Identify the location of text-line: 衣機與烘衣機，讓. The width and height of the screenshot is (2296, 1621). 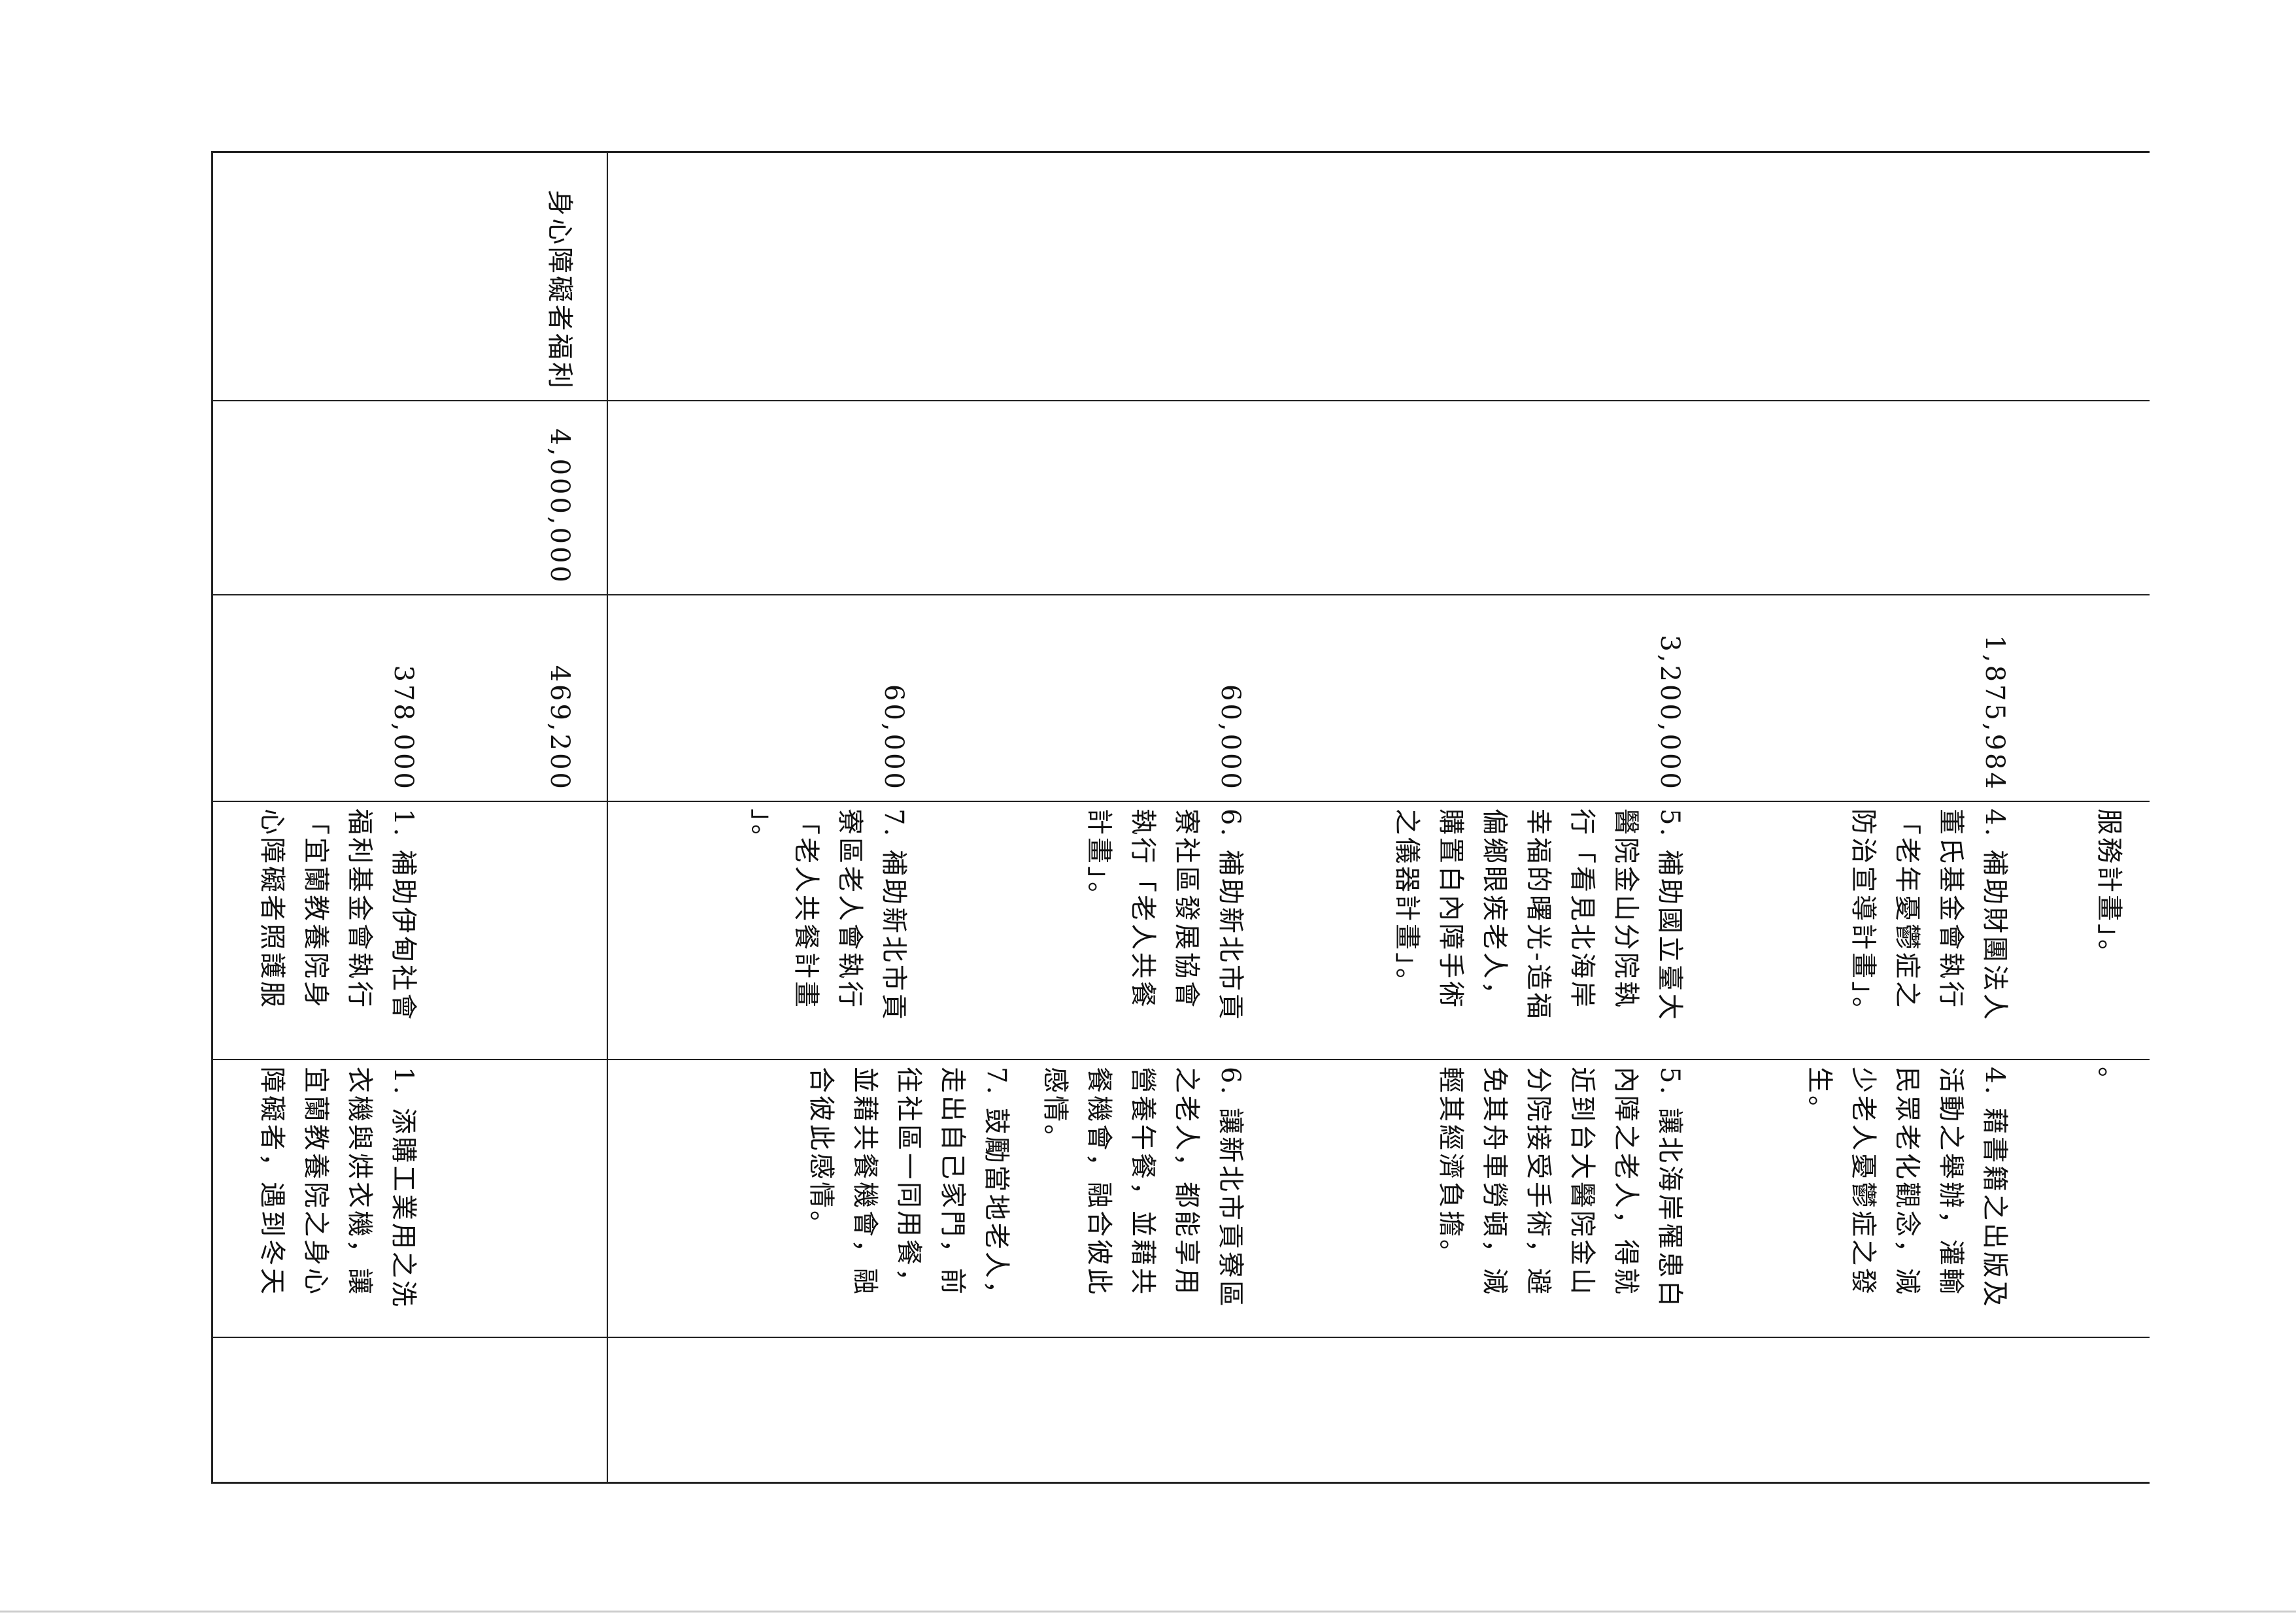
(360, 1182).